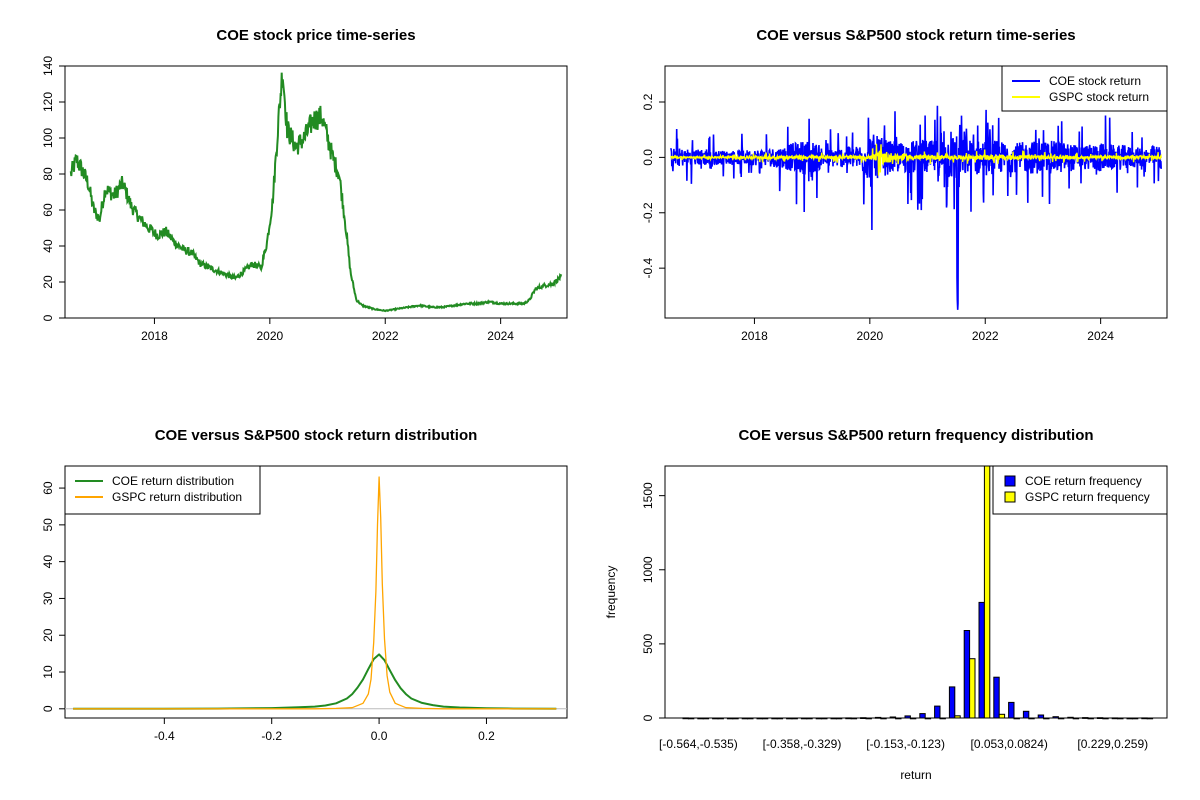 This screenshot has height=800, width=1200. Describe the element at coordinates (648, 495) in the screenshot. I see `hist-y-tick-label: 1500` at that location.